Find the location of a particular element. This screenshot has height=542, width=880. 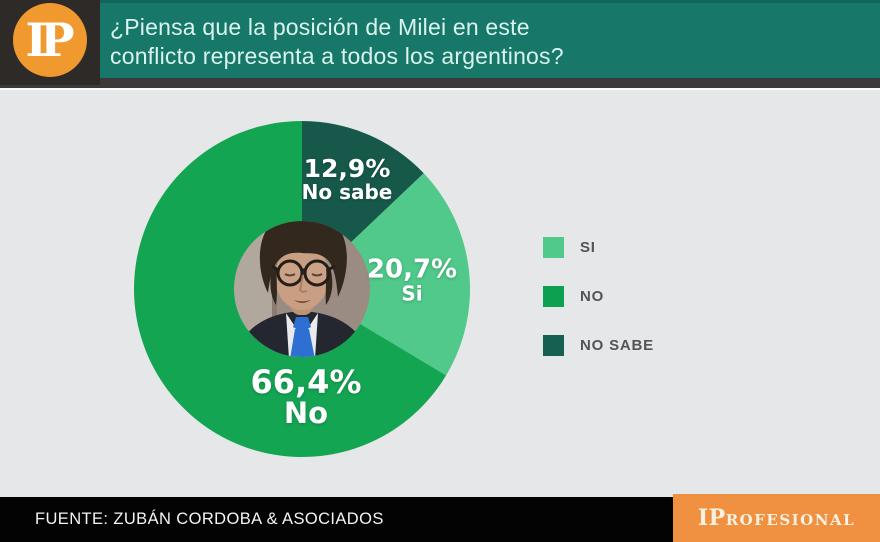

question-line1: ¿Piensa que la posición de Milei en este is located at coordinates (320, 27).